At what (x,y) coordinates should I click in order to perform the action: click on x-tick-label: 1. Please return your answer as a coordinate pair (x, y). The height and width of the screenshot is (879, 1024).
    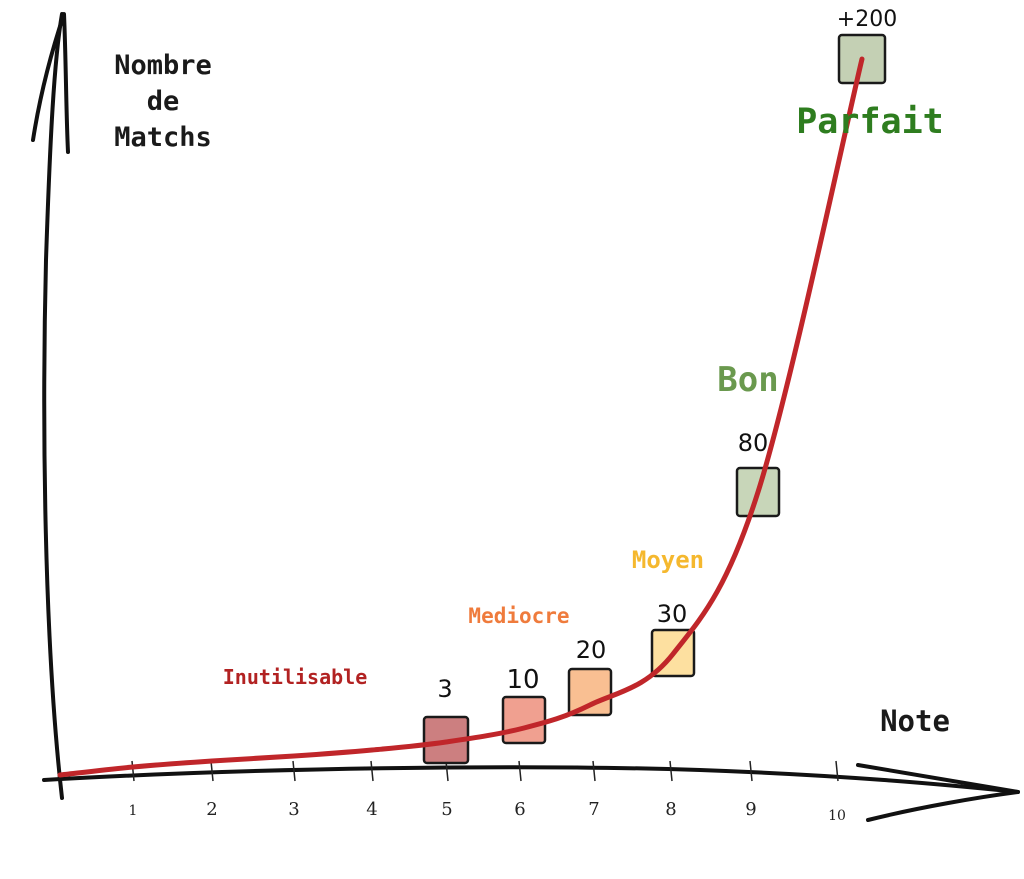
    Looking at the image, I should click on (133, 811).